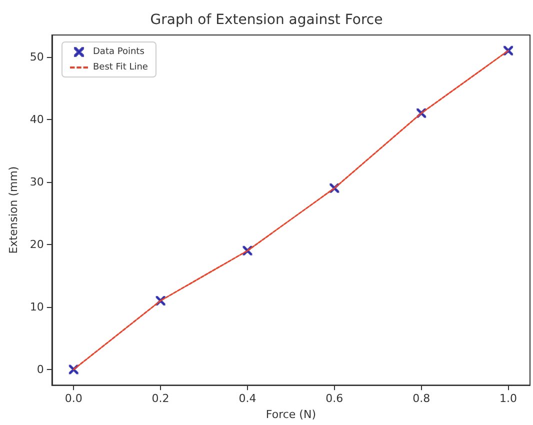 The height and width of the screenshot is (425, 533). Describe the element at coordinates (291, 414) in the screenshot. I see `x-axis-title: Force (N)` at that location.